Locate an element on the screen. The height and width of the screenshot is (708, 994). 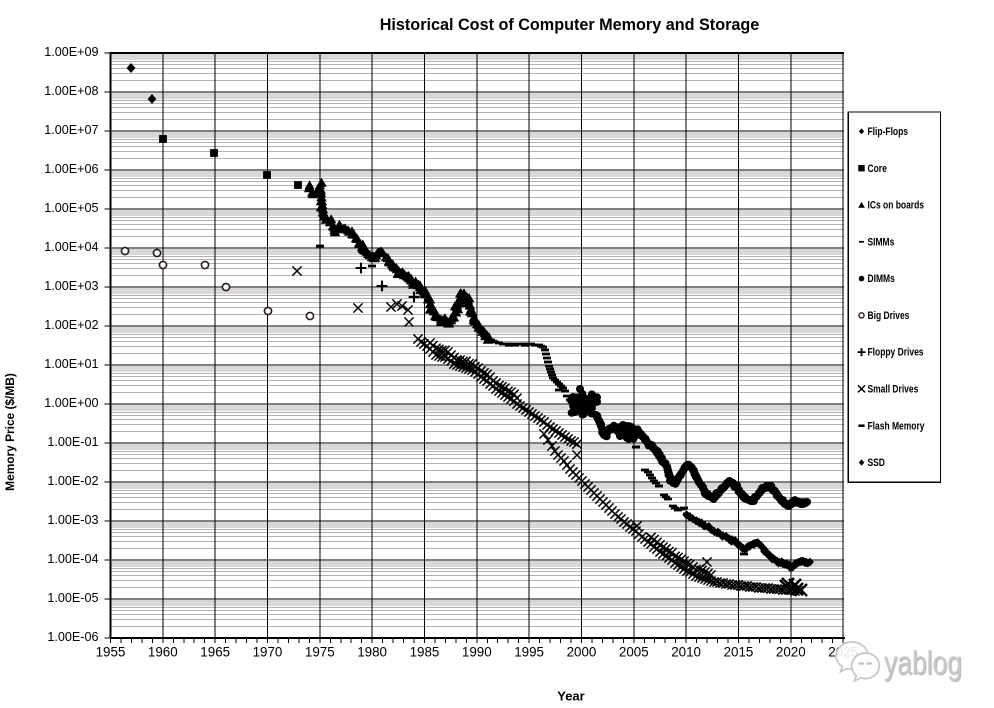
svg-text: 1.00E-04 is located at coordinates (72, 559).